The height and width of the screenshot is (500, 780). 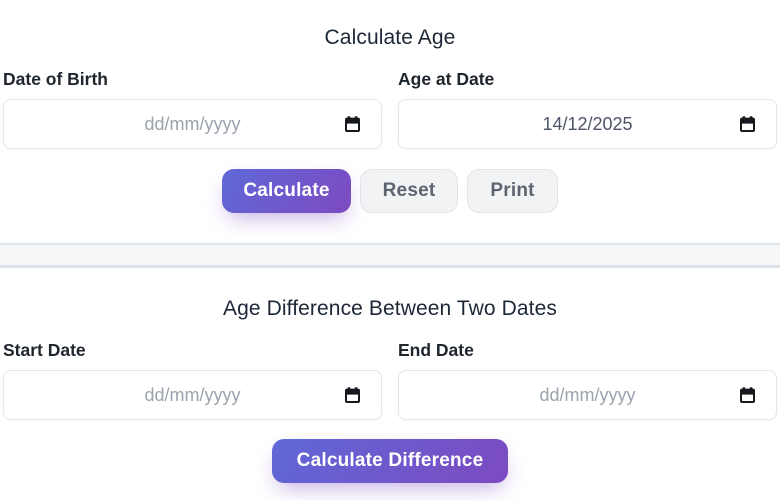 I want to click on calculate-age-buttons: Calculate Reset Print, so click(x=390, y=191).